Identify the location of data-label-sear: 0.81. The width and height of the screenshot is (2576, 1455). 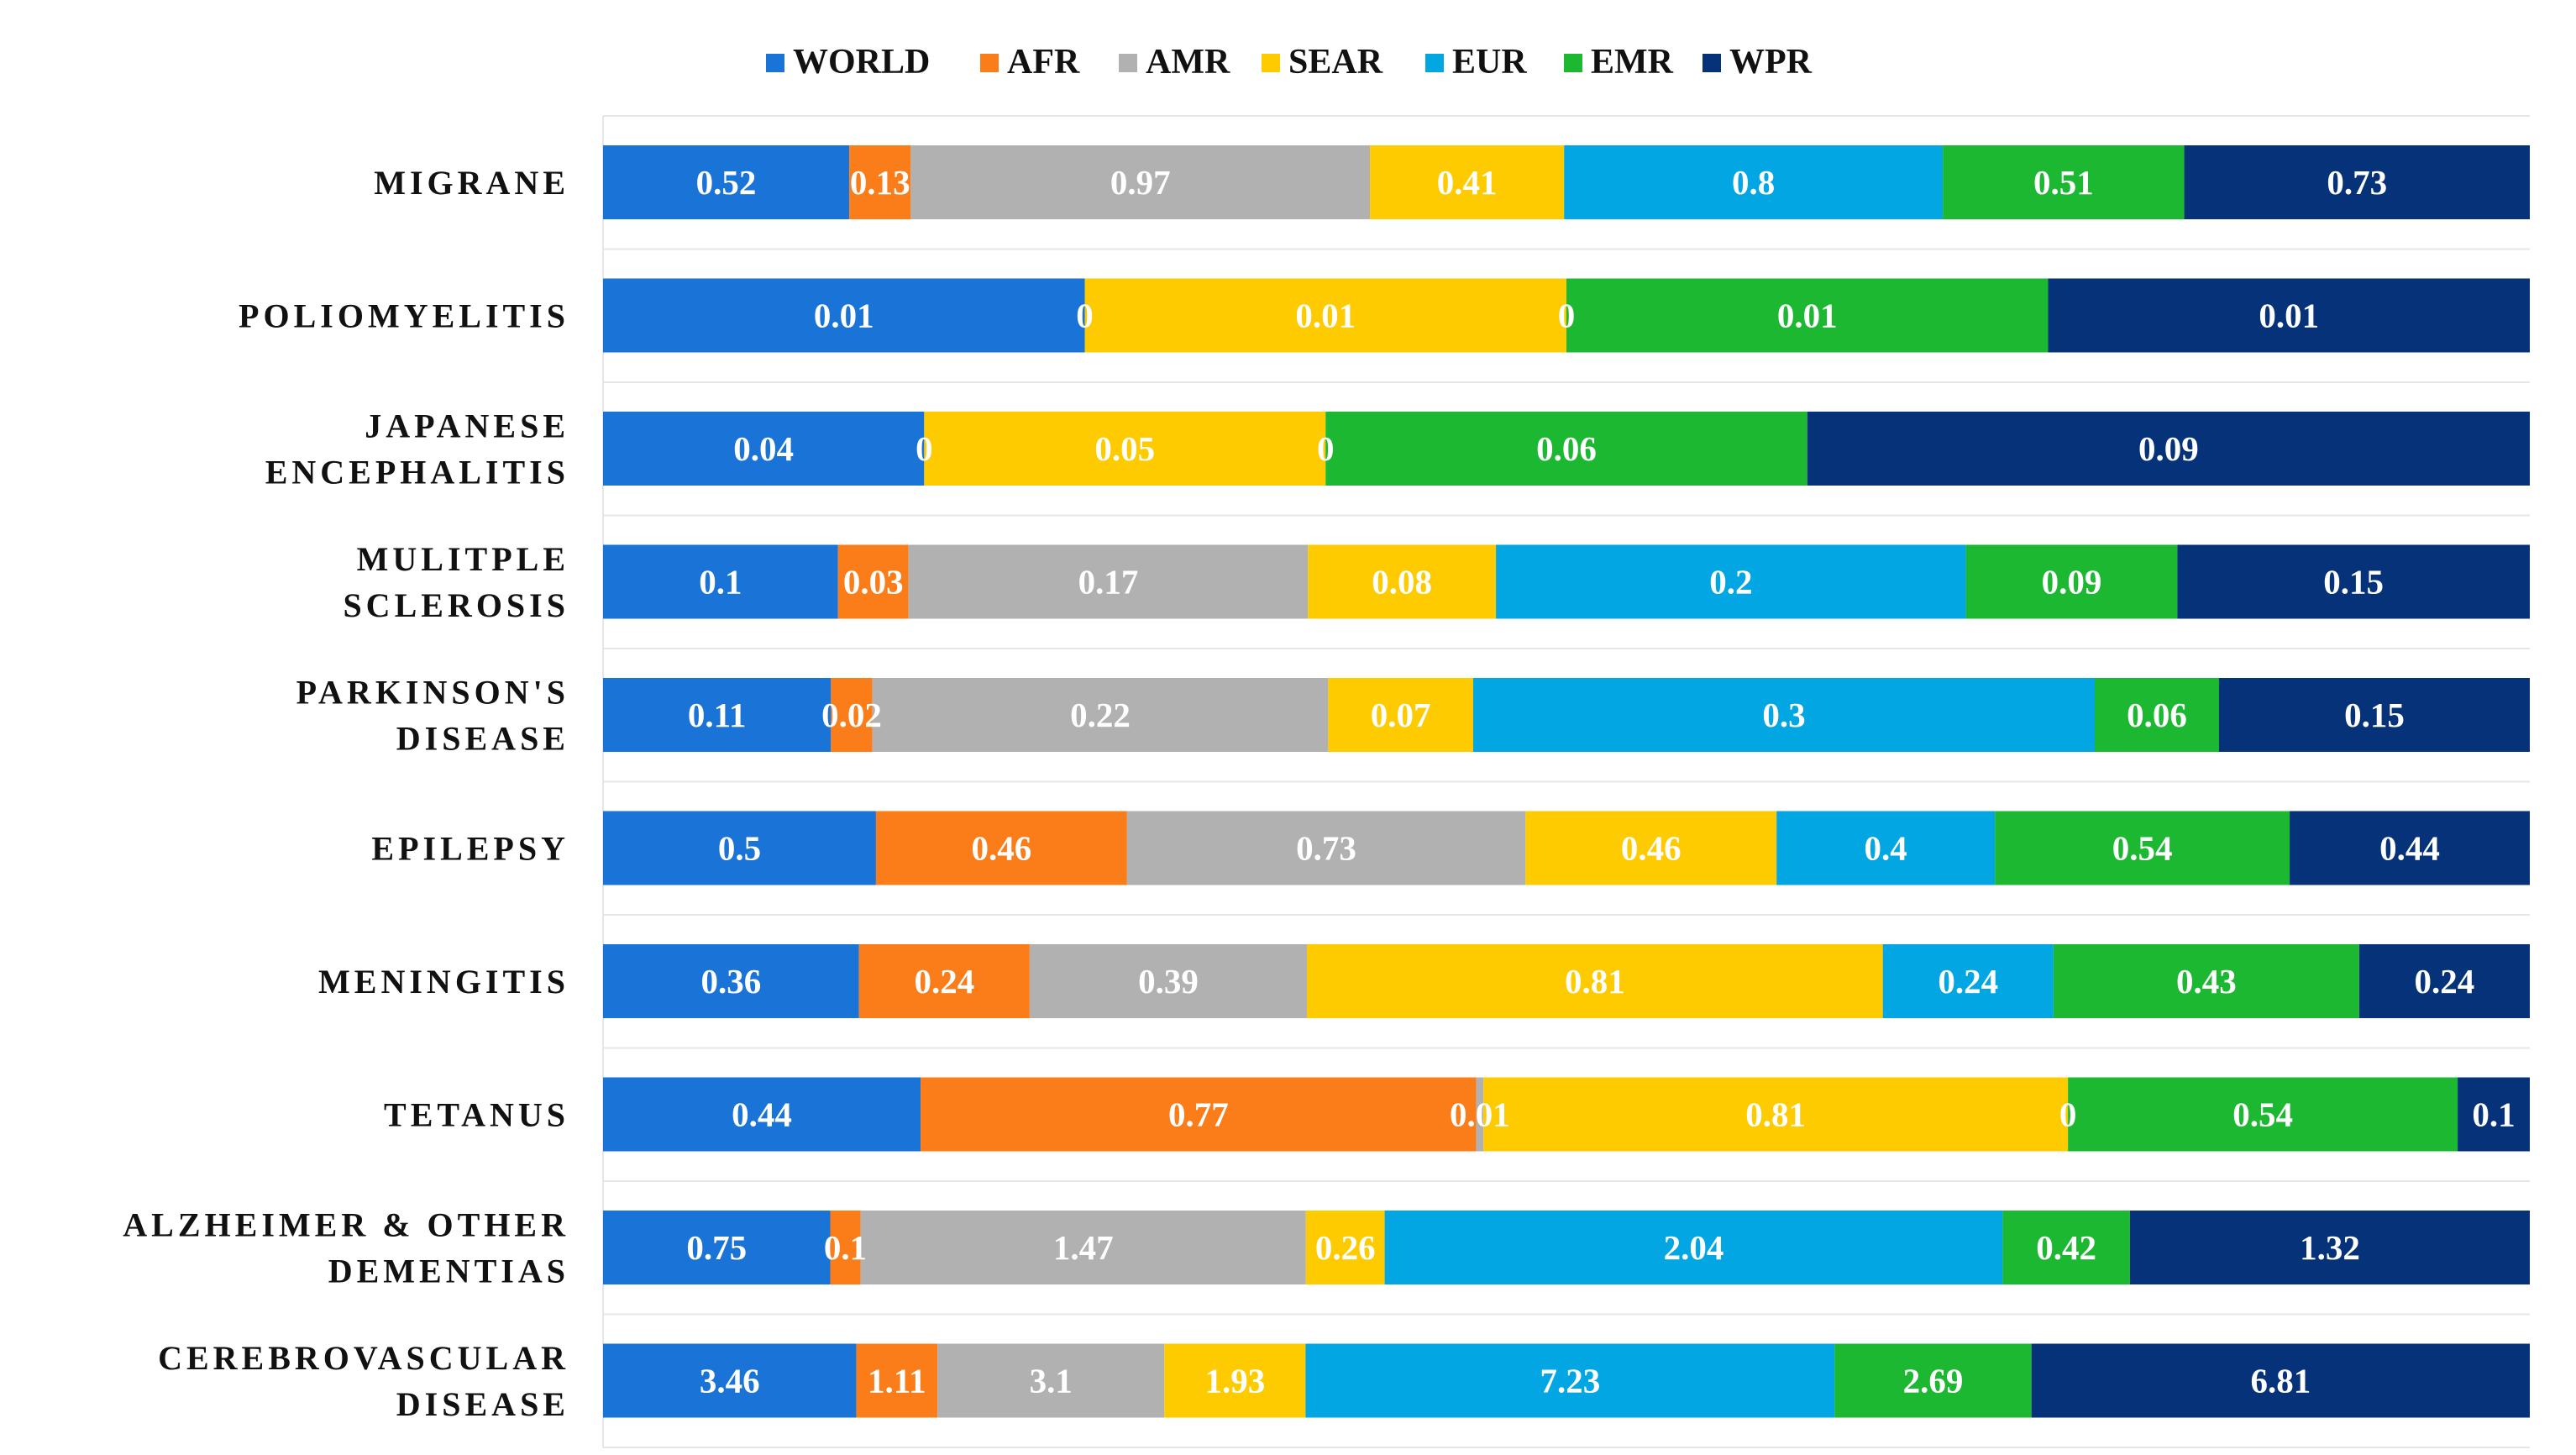
(1775, 1114).